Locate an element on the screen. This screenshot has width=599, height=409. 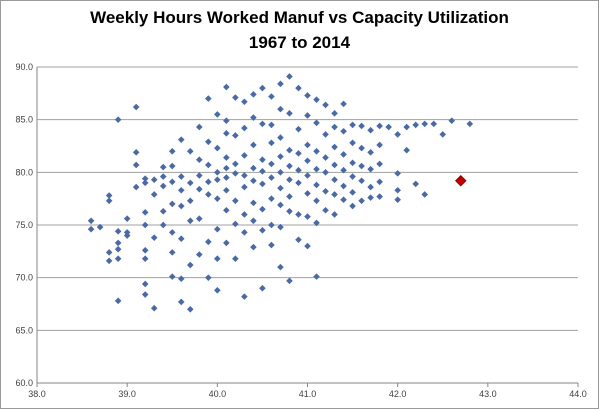
x-tick-label-3: 41.0 is located at coordinates (308, 394).